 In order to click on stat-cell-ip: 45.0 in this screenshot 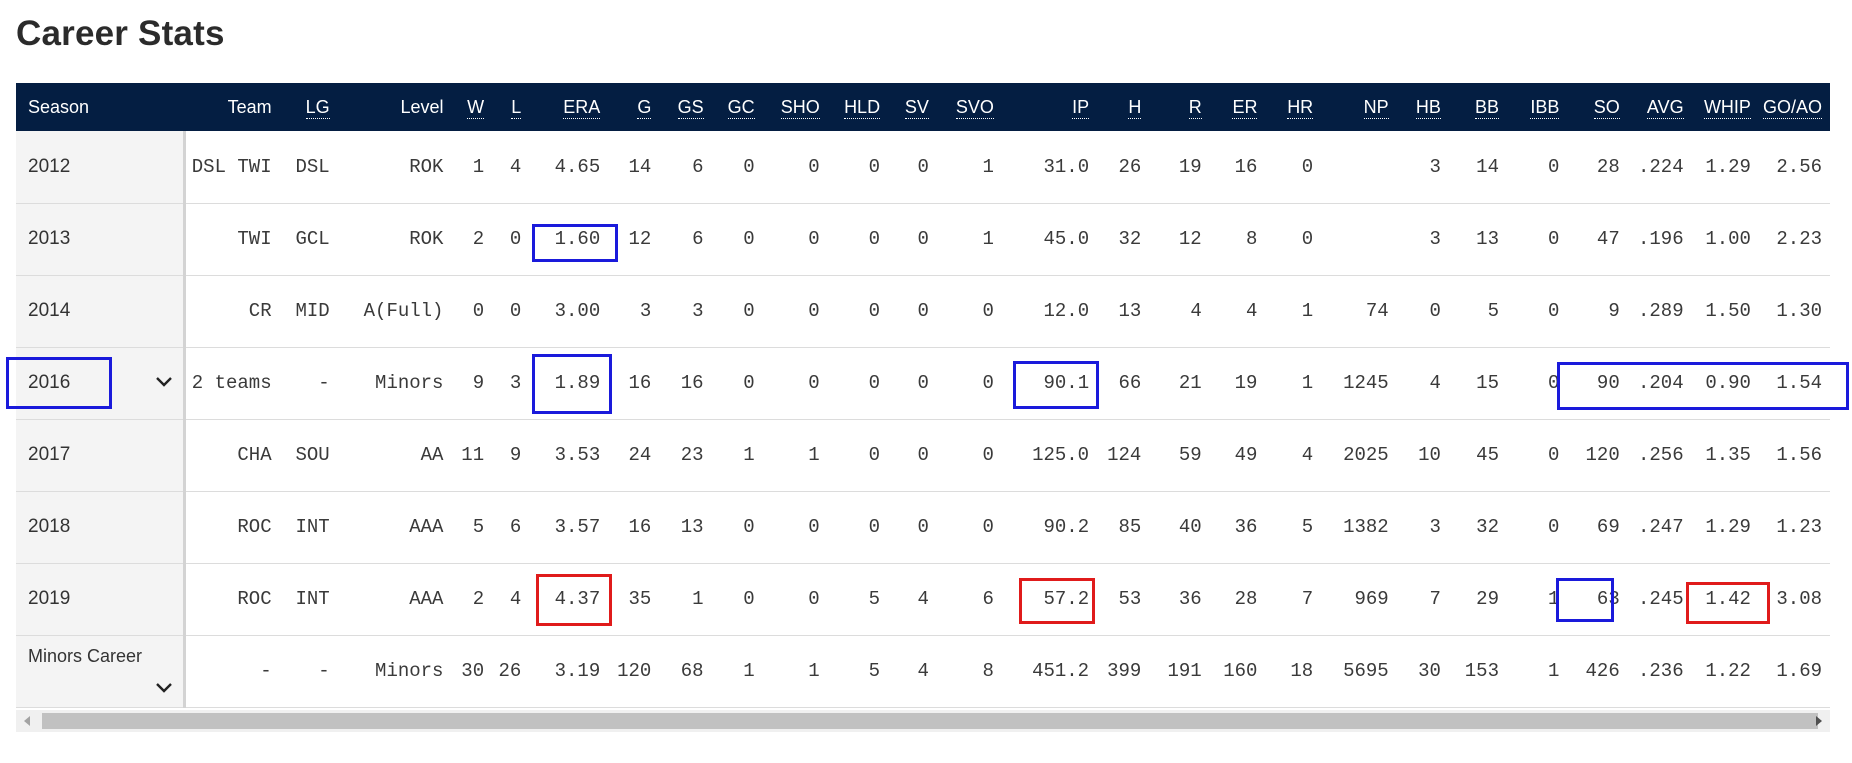, I will do `click(1066, 239)`.